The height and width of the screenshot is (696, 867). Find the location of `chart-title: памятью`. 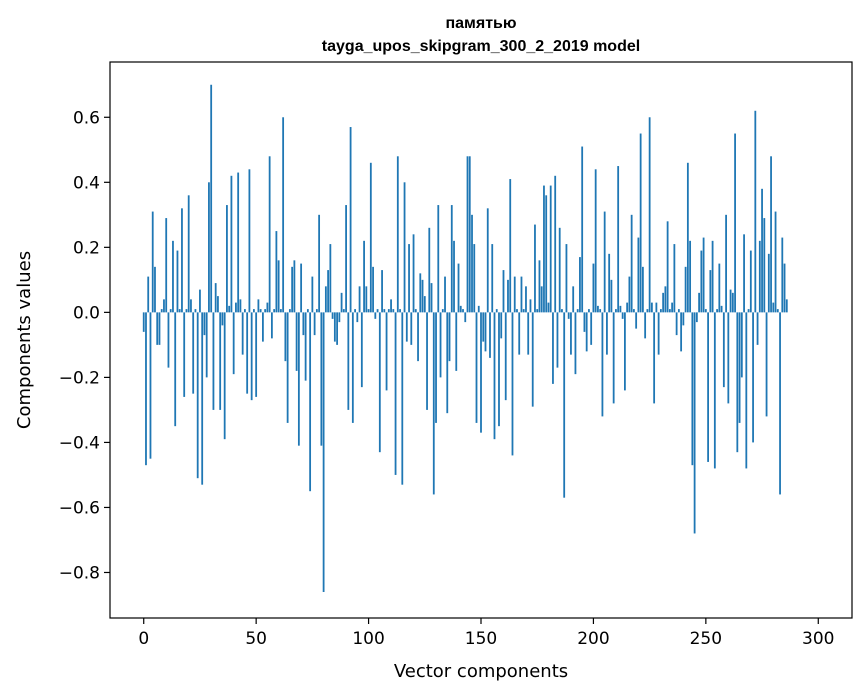

chart-title: памятью is located at coordinates (480, 23).